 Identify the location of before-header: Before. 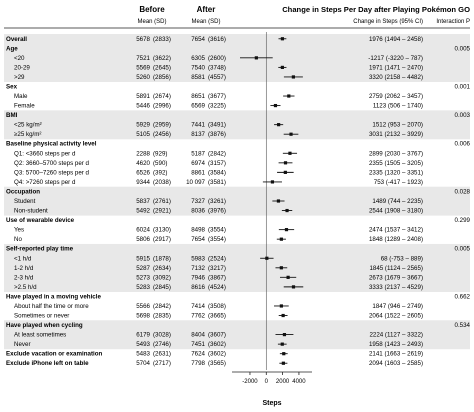
(152, 9).